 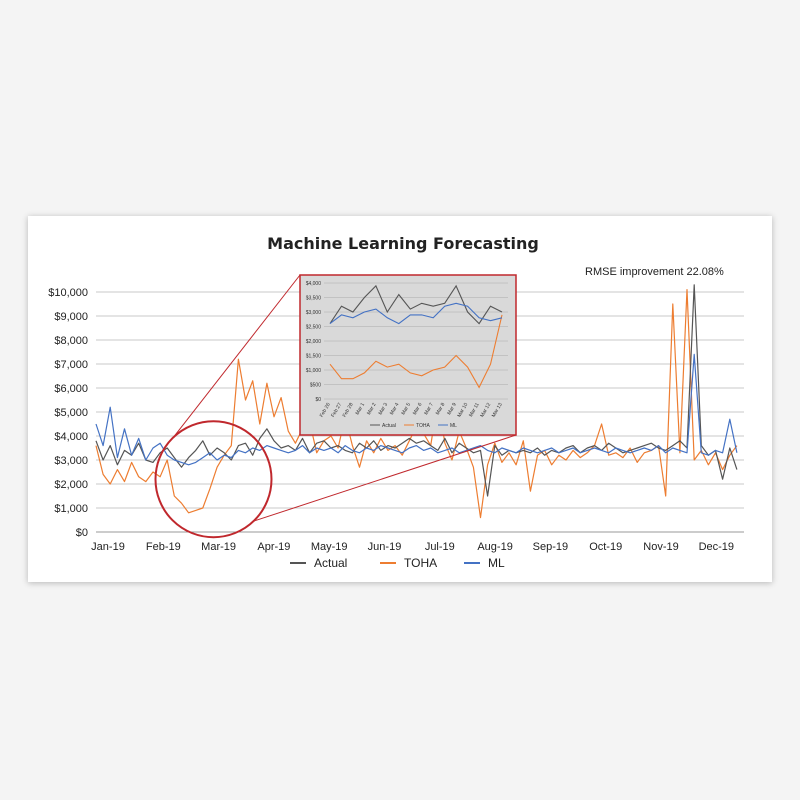 What do you see at coordinates (82, 533) in the screenshot?
I see `y-tick-label: $0` at bounding box center [82, 533].